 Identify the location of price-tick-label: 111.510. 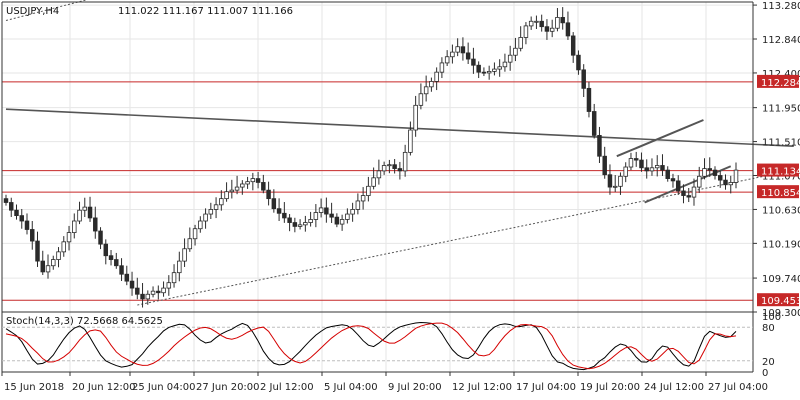
(781, 143).